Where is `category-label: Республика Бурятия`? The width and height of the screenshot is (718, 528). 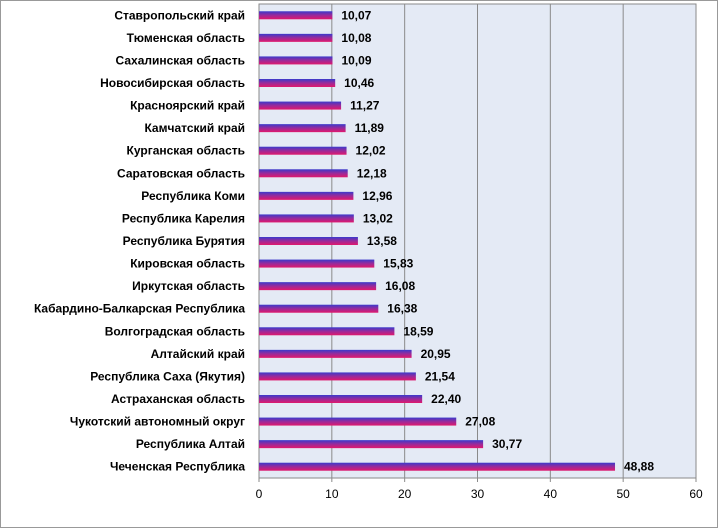
category-label: Республика Бурятия is located at coordinates (184, 241).